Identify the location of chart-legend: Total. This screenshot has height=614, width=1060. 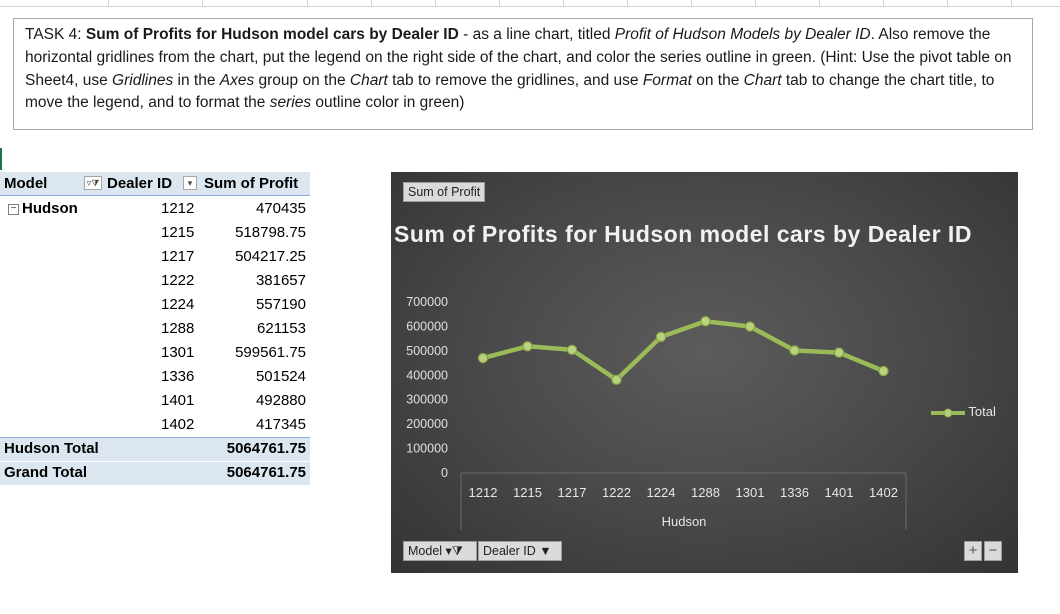
(963, 411).